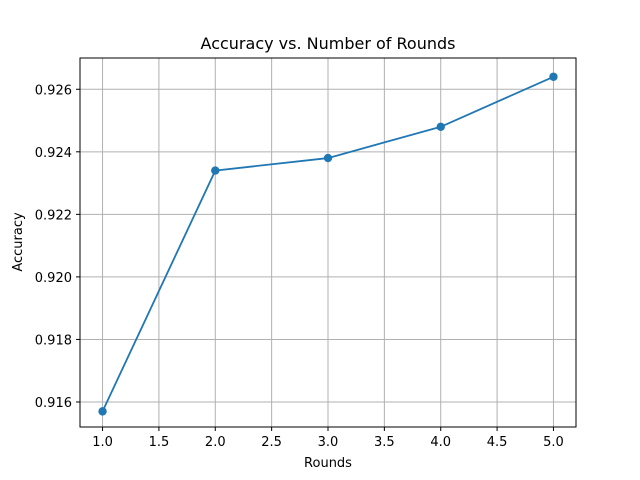 This screenshot has width=640, height=480. What do you see at coordinates (53, 340) in the screenshot?
I see `y-tick-label: 0.918` at bounding box center [53, 340].